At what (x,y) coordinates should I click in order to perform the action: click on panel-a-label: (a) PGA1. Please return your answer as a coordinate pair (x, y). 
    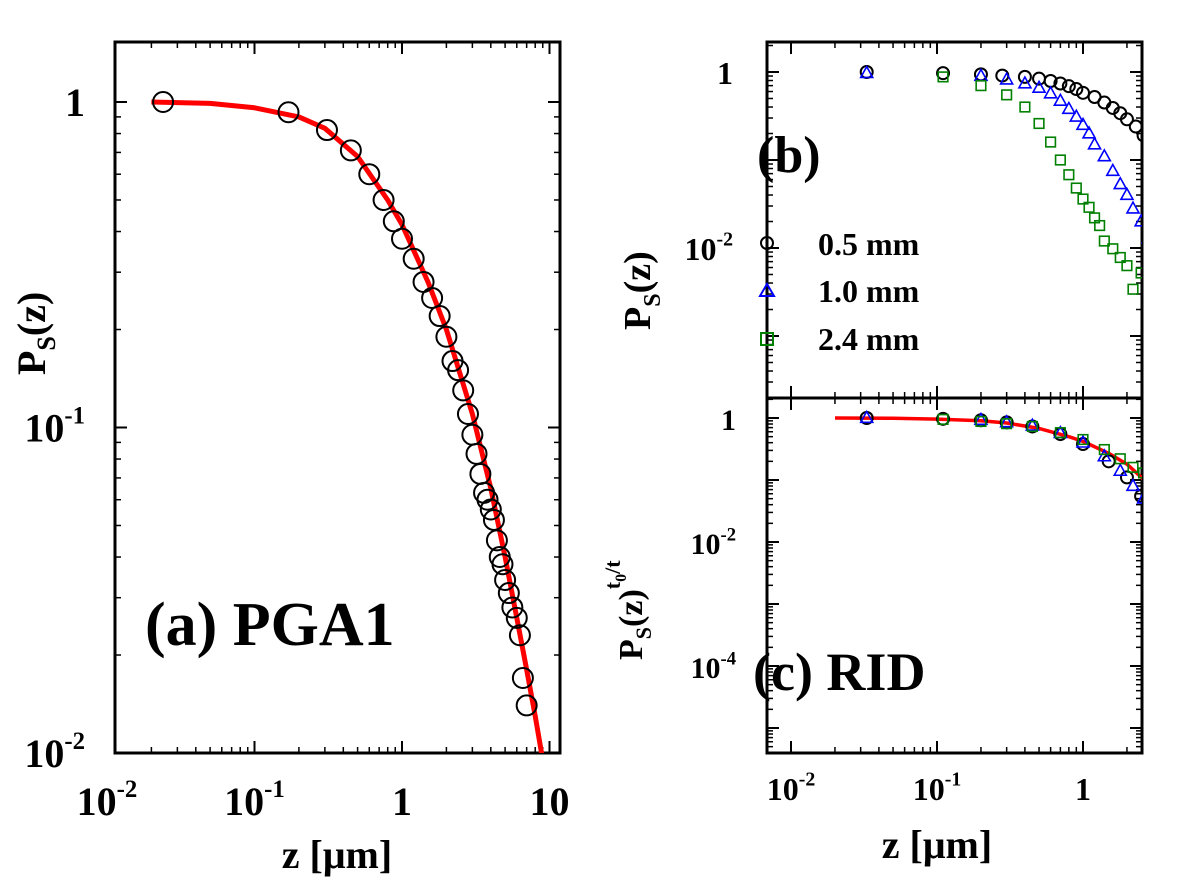
    Looking at the image, I should click on (270, 625).